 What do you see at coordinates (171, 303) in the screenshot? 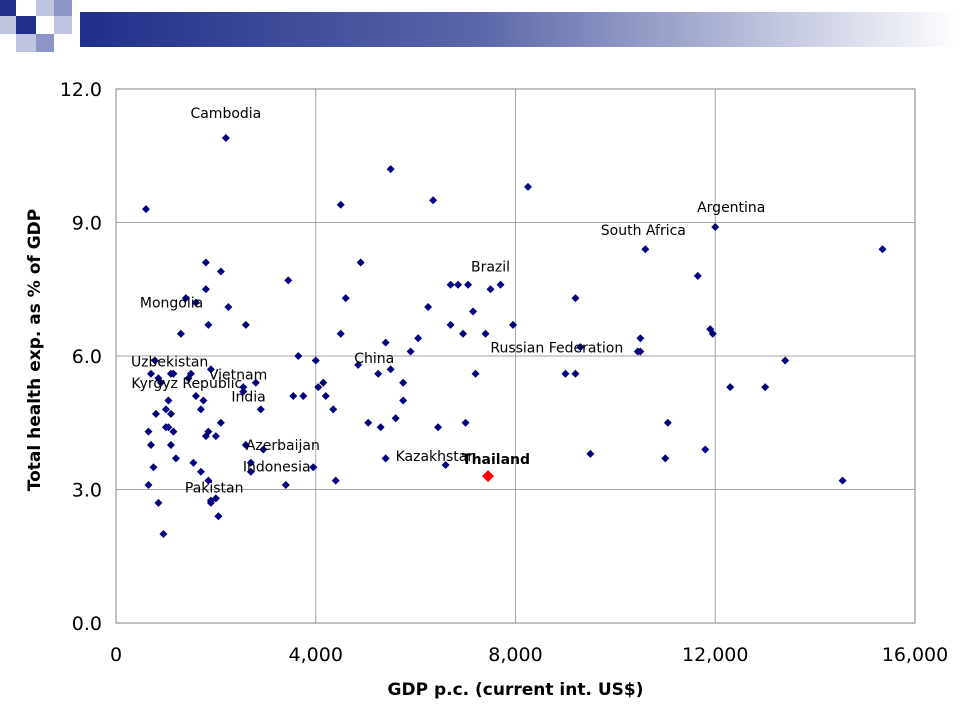
I see `point-label: Mongolia` at bounding box center [171, 303].